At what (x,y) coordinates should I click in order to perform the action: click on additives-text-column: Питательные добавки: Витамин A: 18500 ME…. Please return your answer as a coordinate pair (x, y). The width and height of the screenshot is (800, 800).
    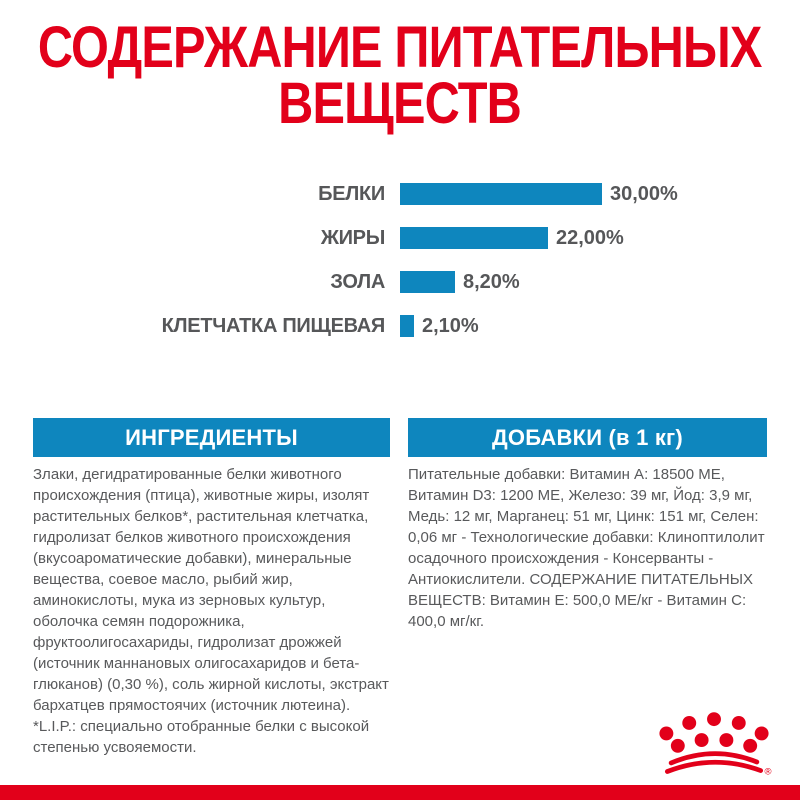
    Looking at the image, I should click on (587, 548).